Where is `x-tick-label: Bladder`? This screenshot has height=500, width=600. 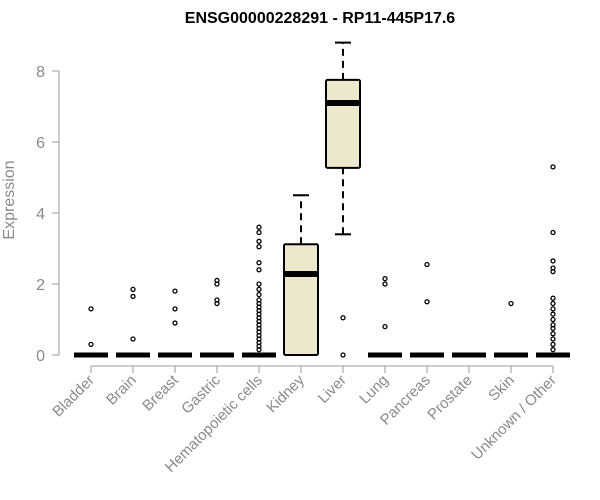
x-tick-label: Bladder is located at coordinates (73, 396).